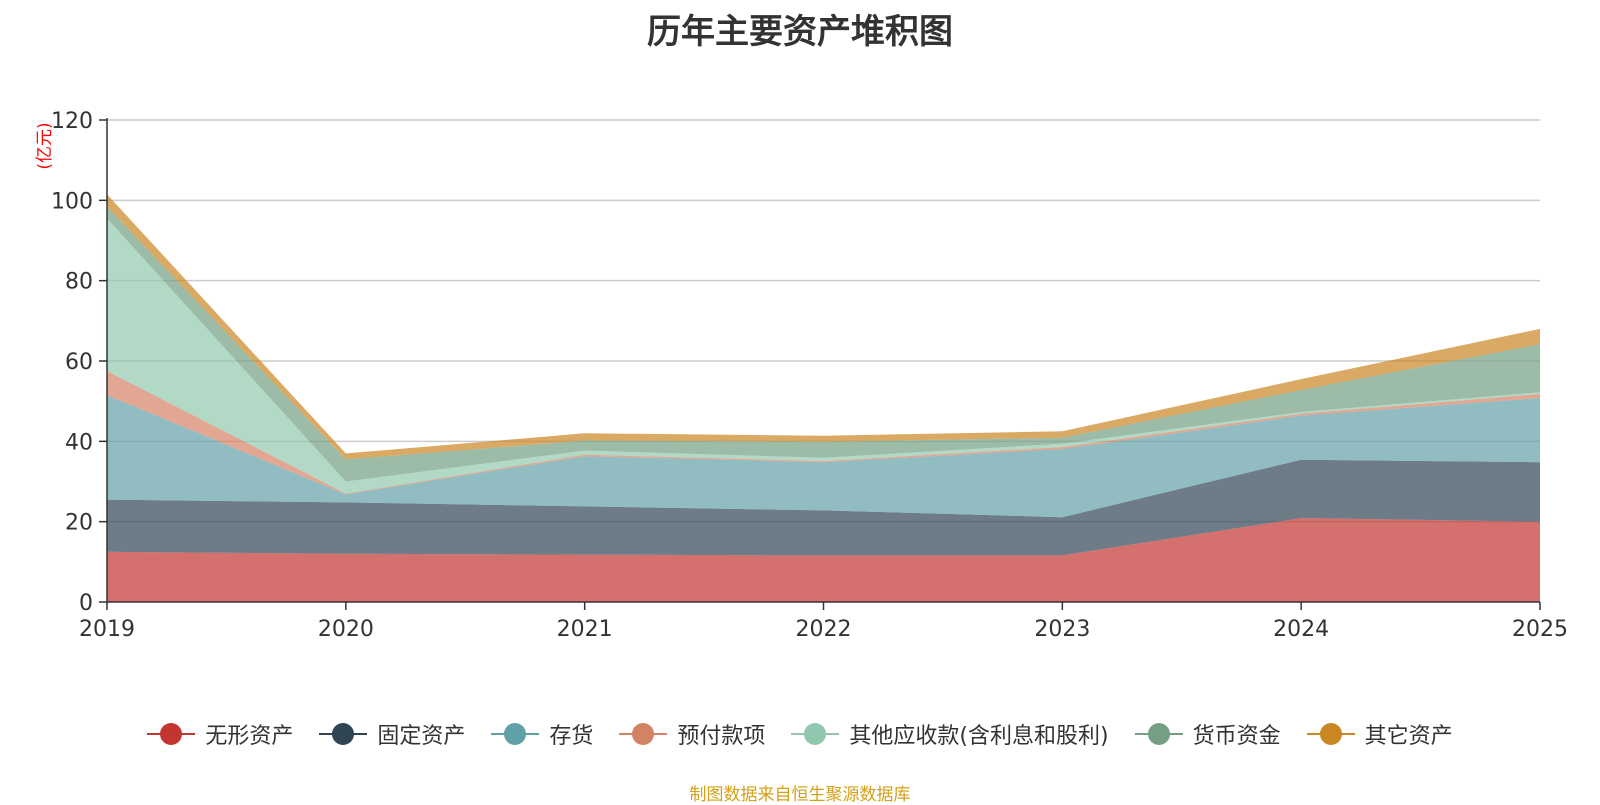  Describe the element at coordinates (979, 736) in the screenshot. I see `legend-label: 其他应收款(含利息和股利)` at that location.